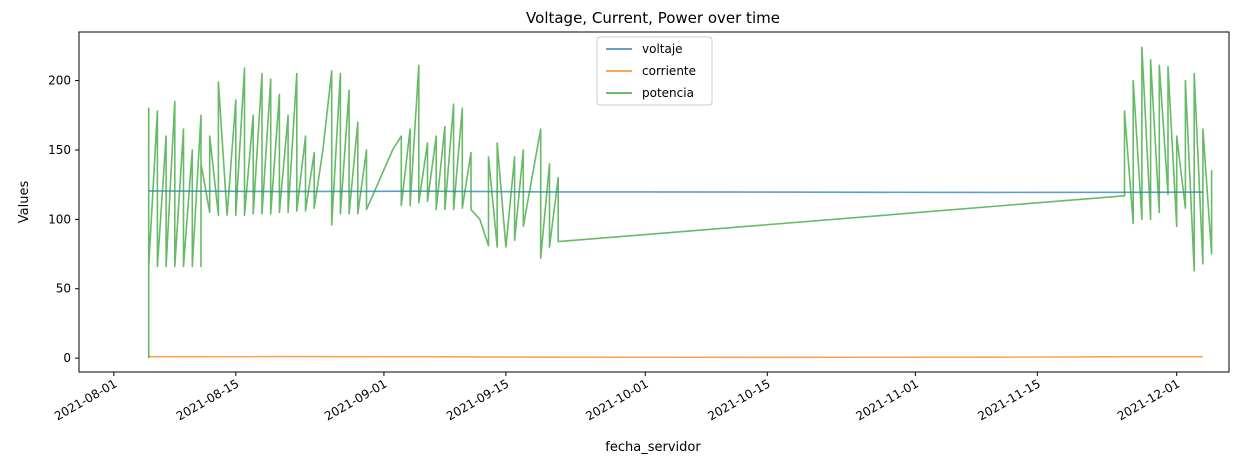 The image size is (1245, 464). I want to click on legend-label-corriente: corriente, so click(669, 71).